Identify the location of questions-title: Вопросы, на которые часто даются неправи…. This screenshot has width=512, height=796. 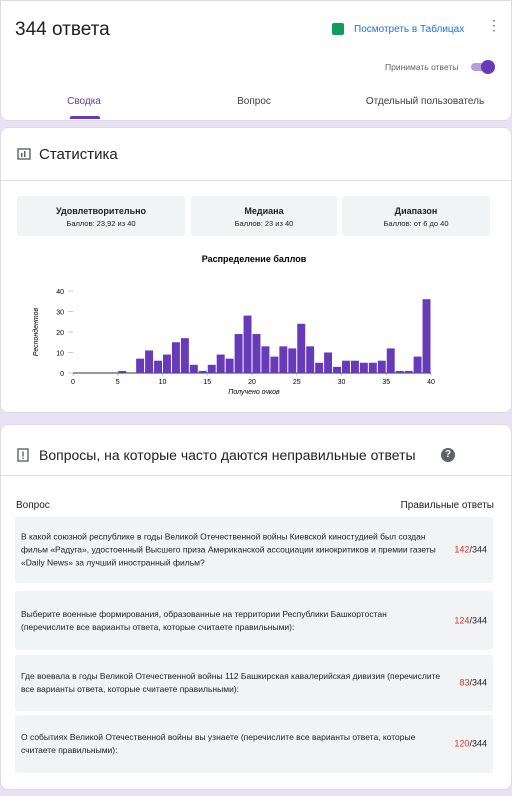
(227, 455).